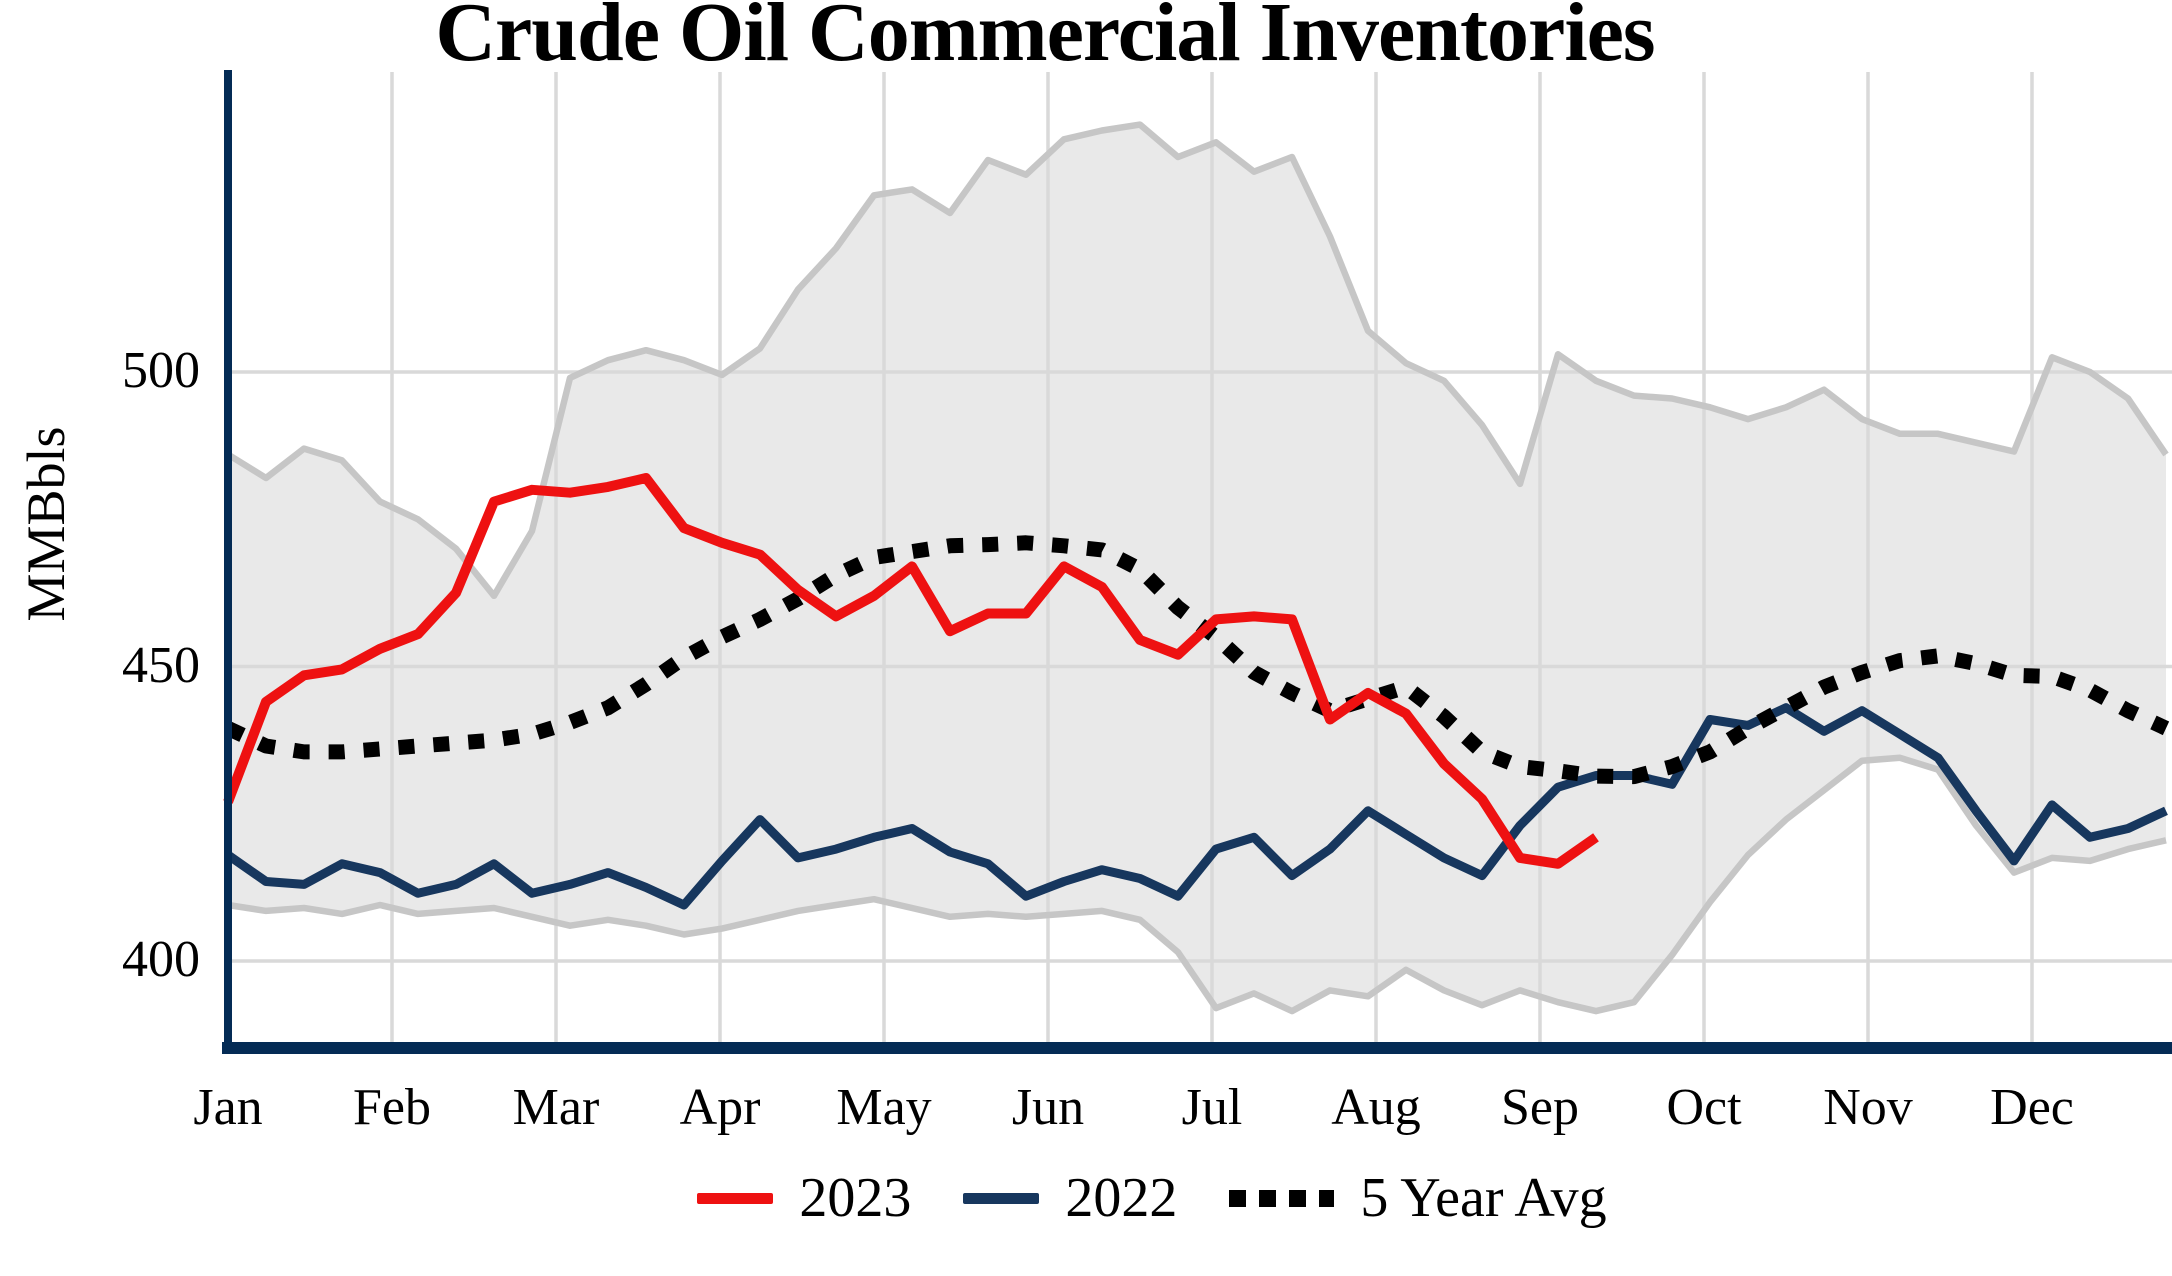 This screenshot has width=2172, height=1276. I want to click on legend-label-2023: 2023, so click(855, 1198).